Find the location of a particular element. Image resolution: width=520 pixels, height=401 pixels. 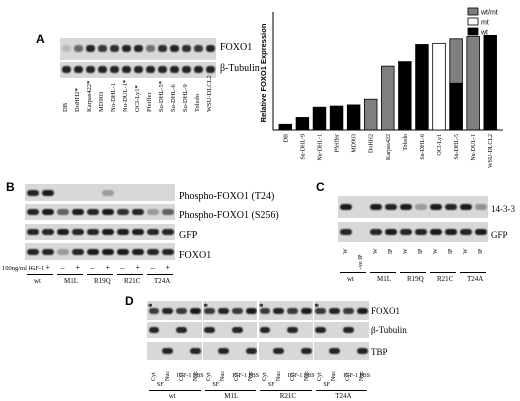

panel-c-lane-label: –ve IP is located at coordinates (360, 262).